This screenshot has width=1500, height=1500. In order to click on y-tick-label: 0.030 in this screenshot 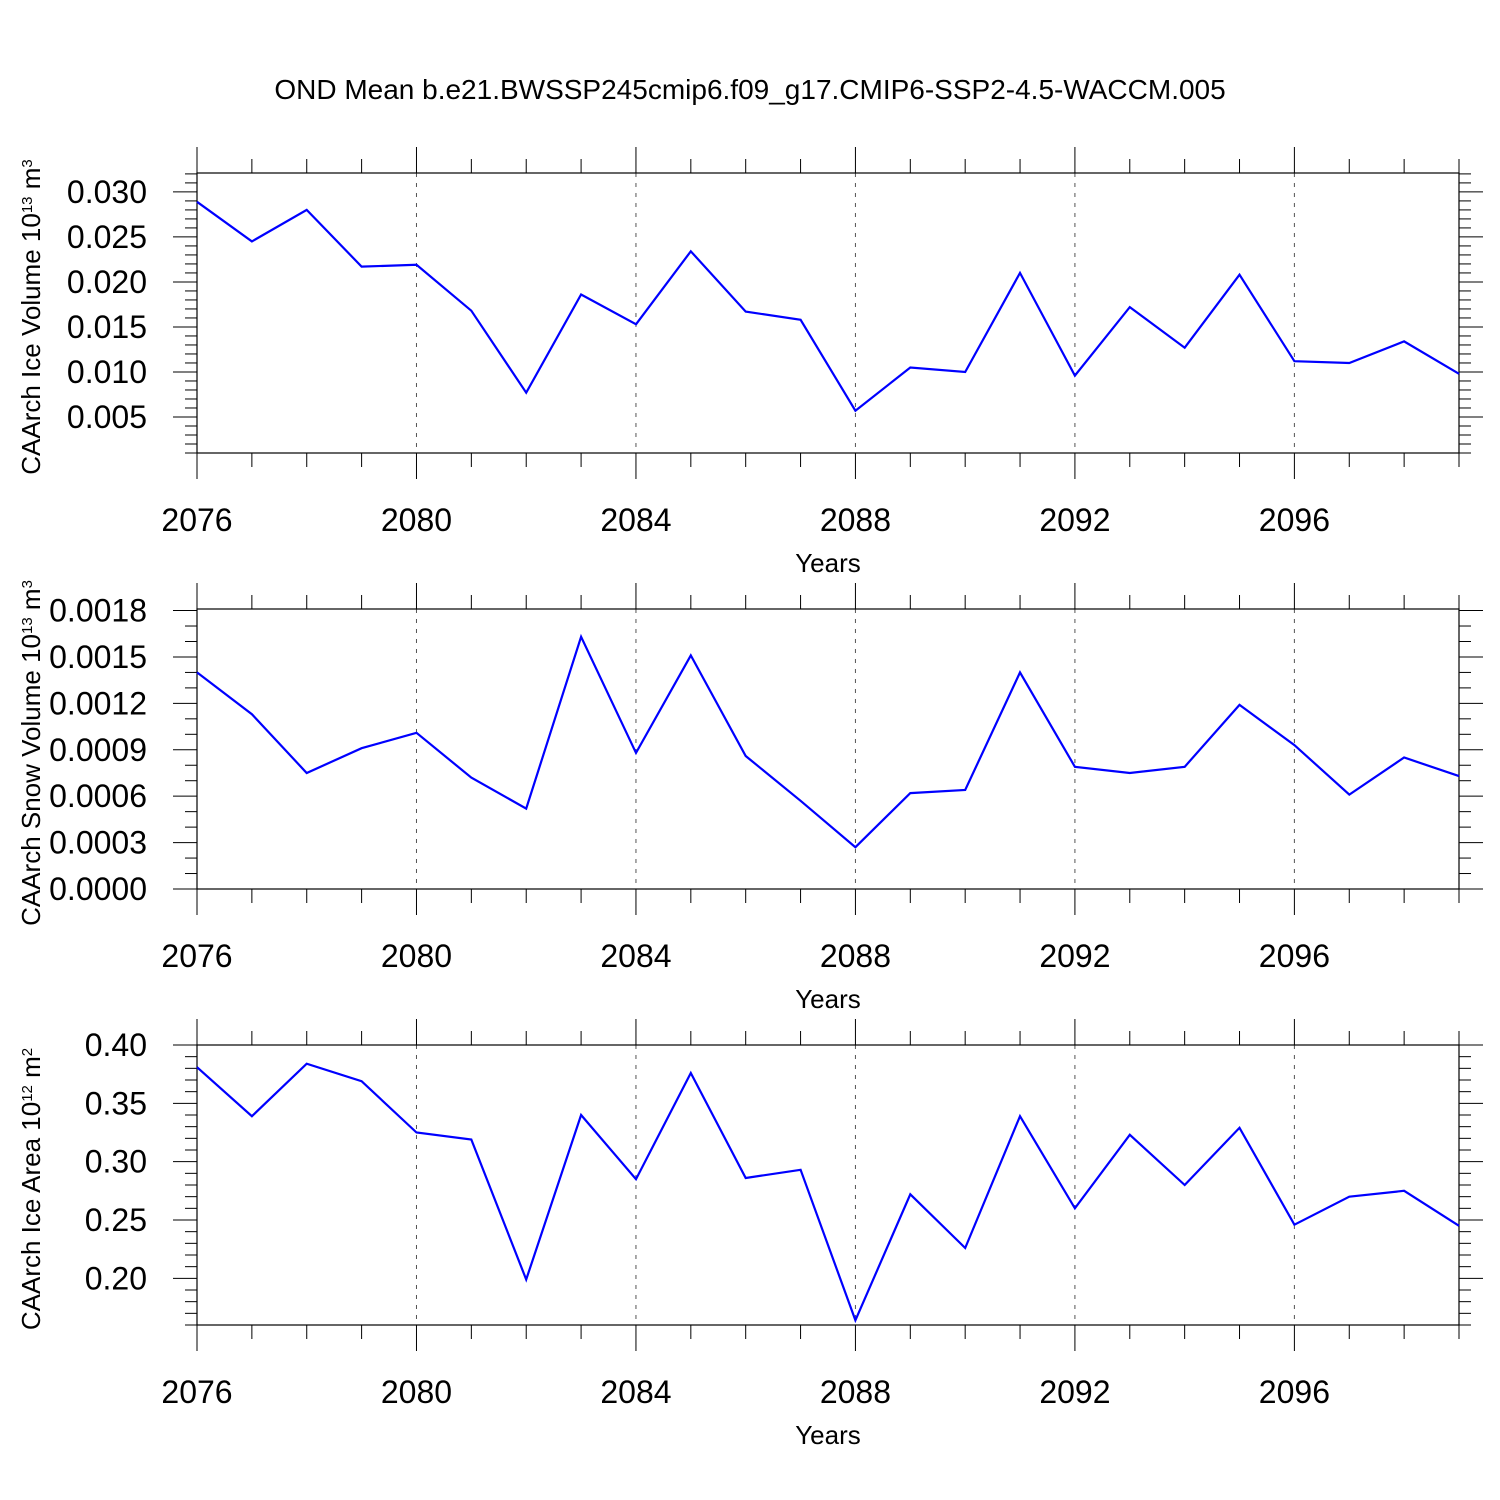, I will do `click(107, 192)`.